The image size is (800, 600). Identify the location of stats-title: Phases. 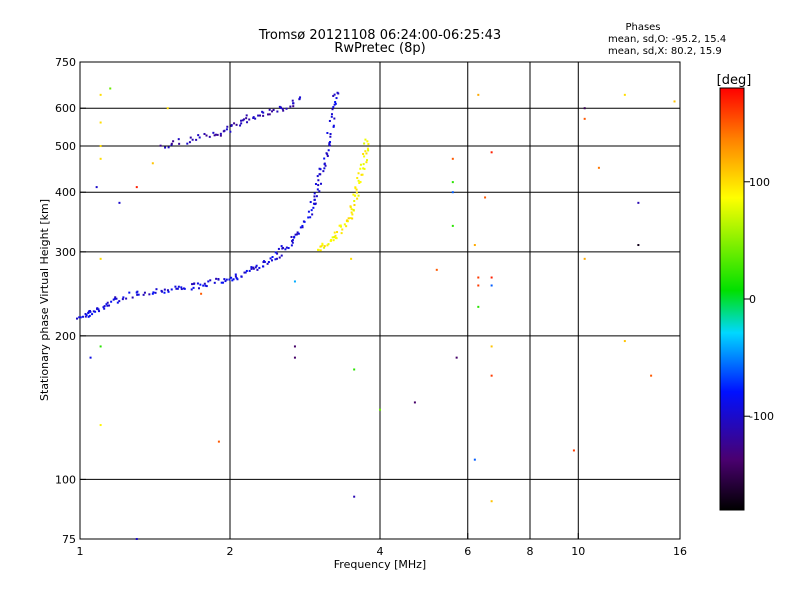
(642, 27).